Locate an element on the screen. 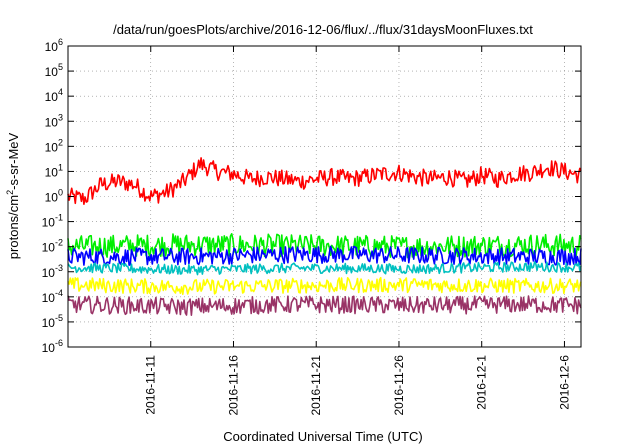 The height and width of the screenshot is (448, 640). y-tick-label: 10⁴ is located at coordinates (54, 95).